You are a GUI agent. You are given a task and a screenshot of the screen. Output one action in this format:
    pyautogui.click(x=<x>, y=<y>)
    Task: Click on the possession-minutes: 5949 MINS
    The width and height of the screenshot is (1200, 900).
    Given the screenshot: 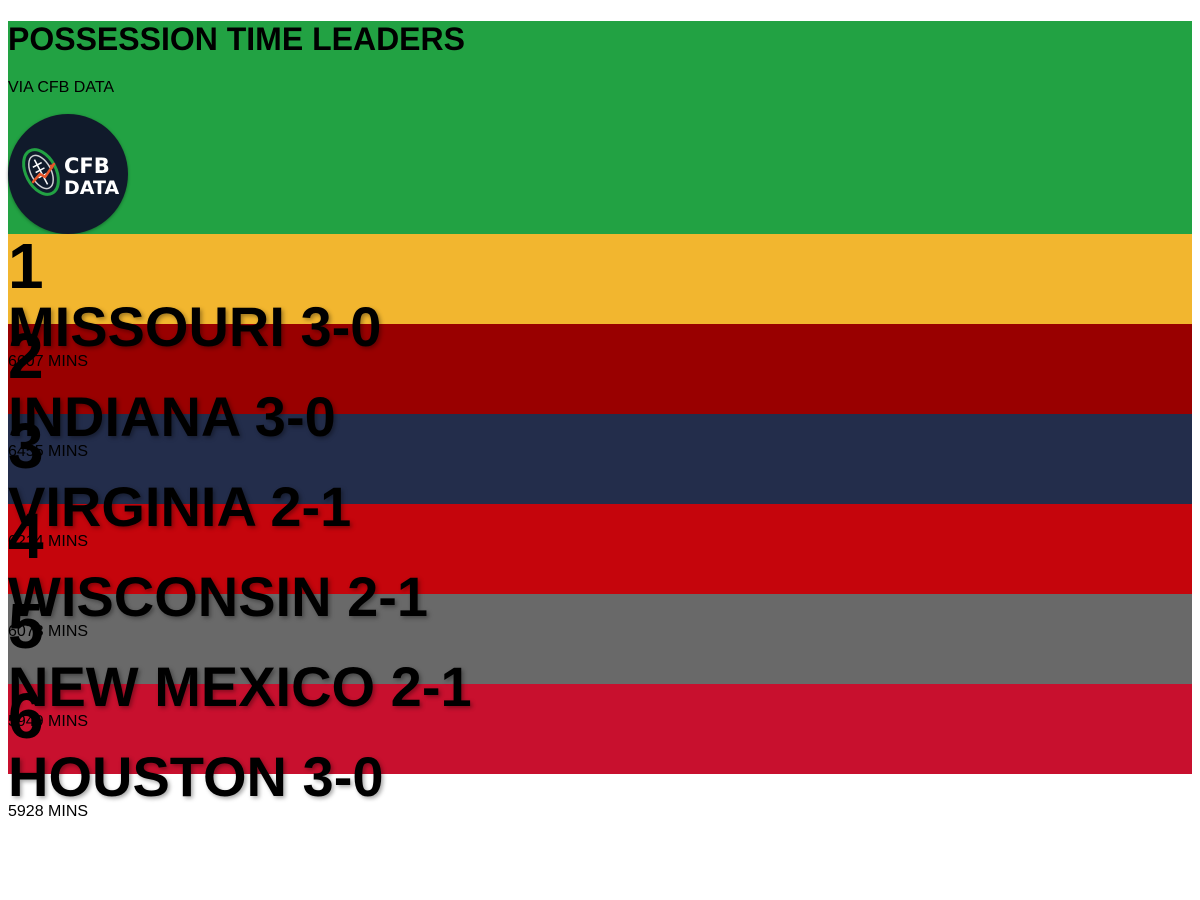 What is the action you would take?
    pyautogui.click(x=48, y=721)
    